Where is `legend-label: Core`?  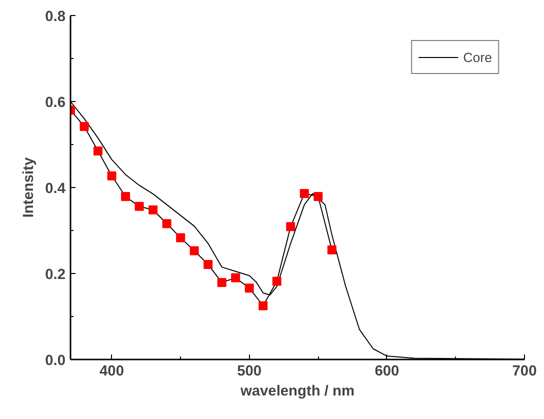 legend-label: Core is located at coordinates (477, 57).